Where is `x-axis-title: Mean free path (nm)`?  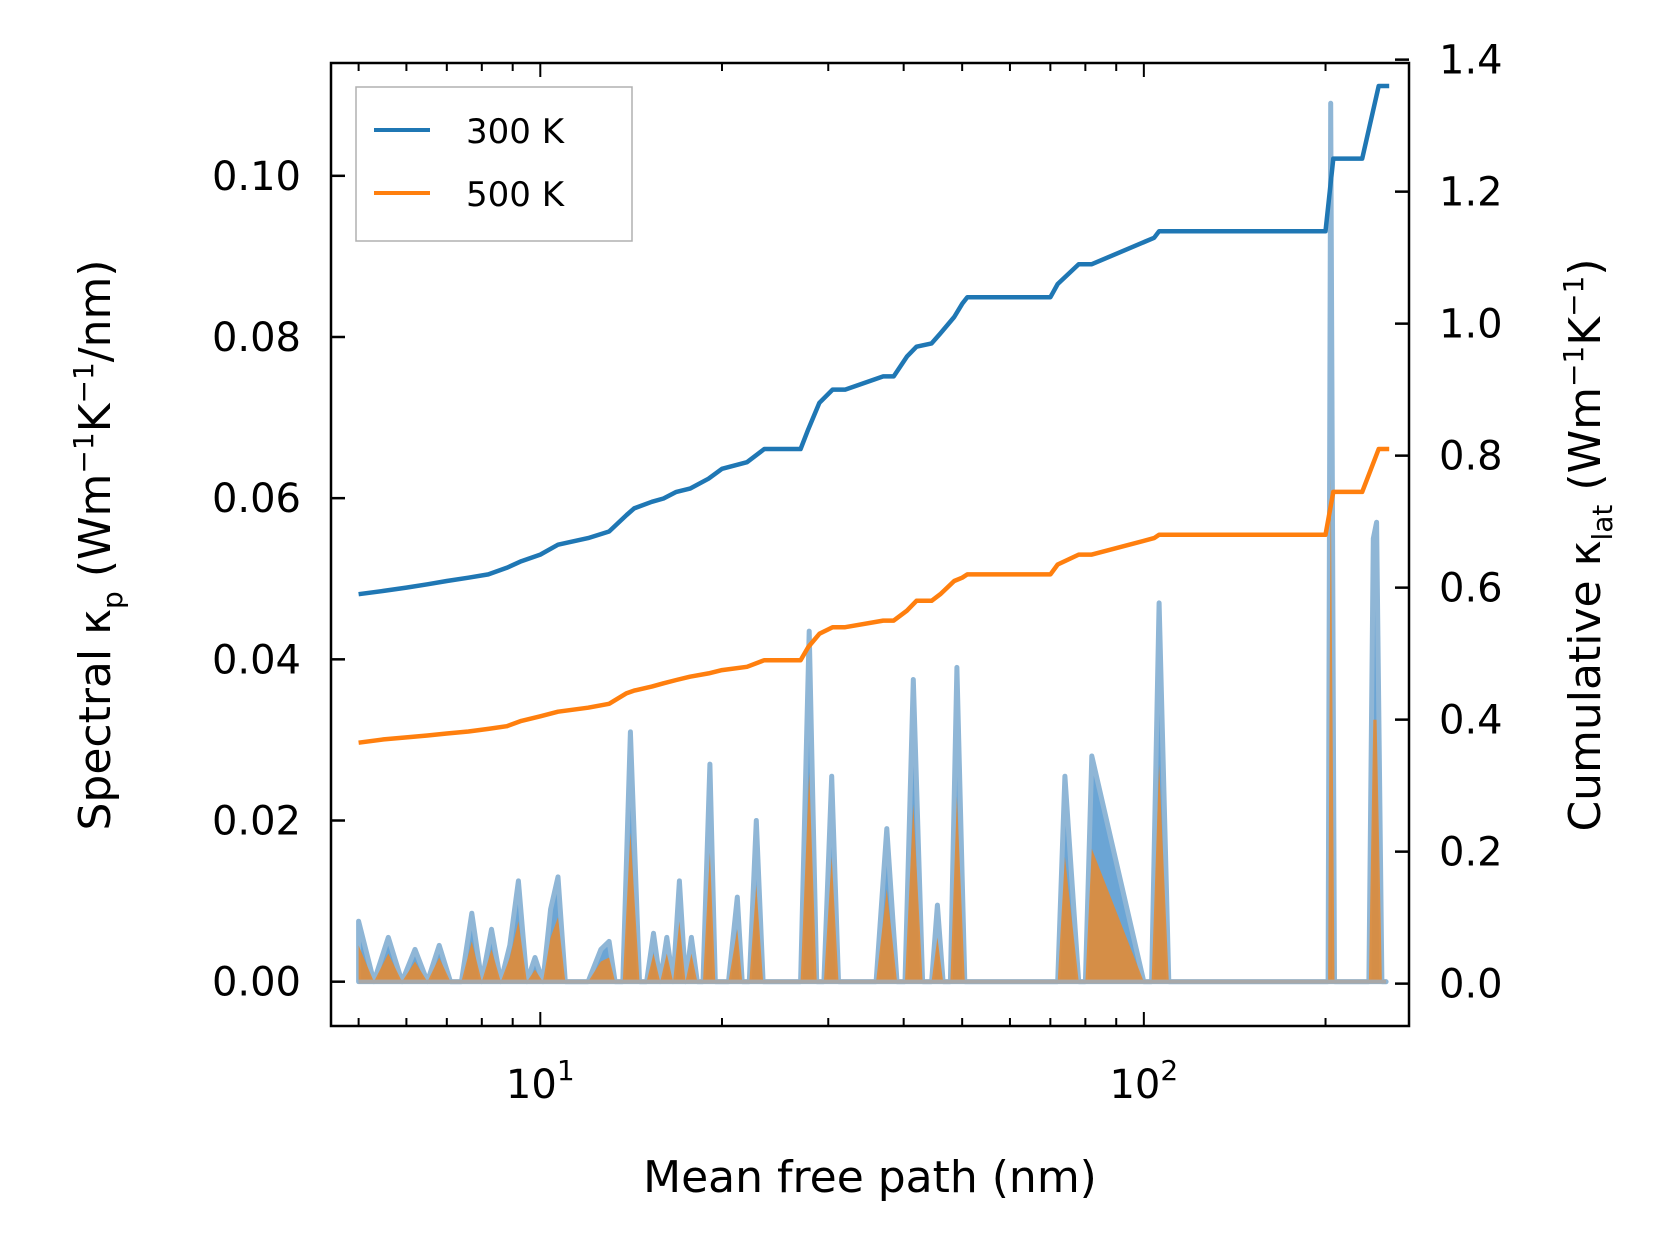 x-axis-title: Mean free path (nm) is located at coordinates (870, 1177).